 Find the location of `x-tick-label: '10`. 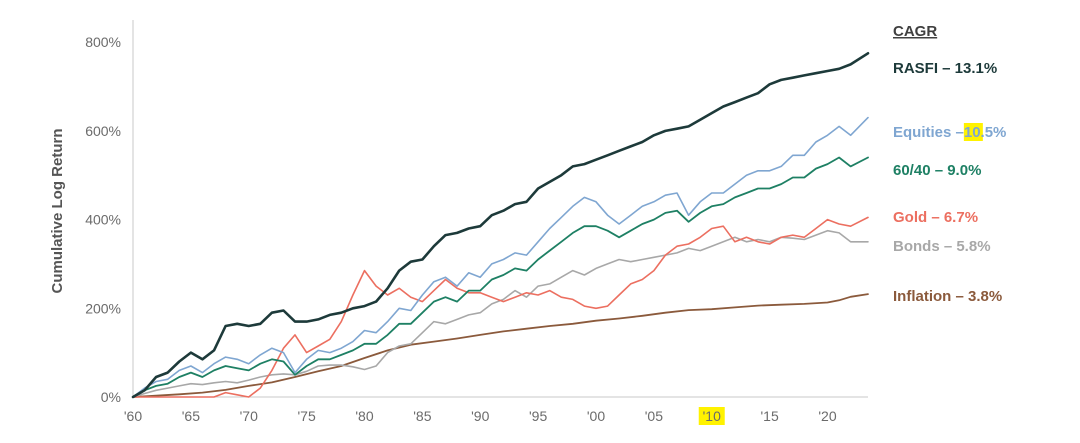

x-tick-label: '10 is located at coordinates (712, 416).